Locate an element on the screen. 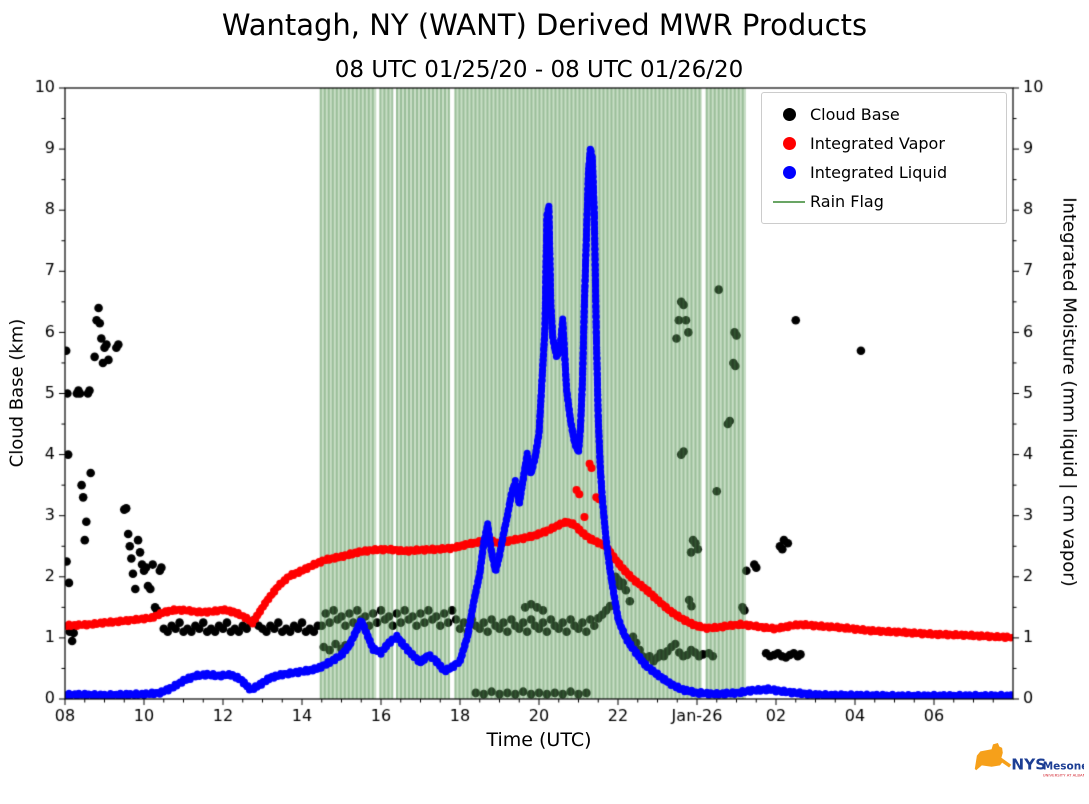  rain-flag-line-icon is located at coordinates (789, 201).